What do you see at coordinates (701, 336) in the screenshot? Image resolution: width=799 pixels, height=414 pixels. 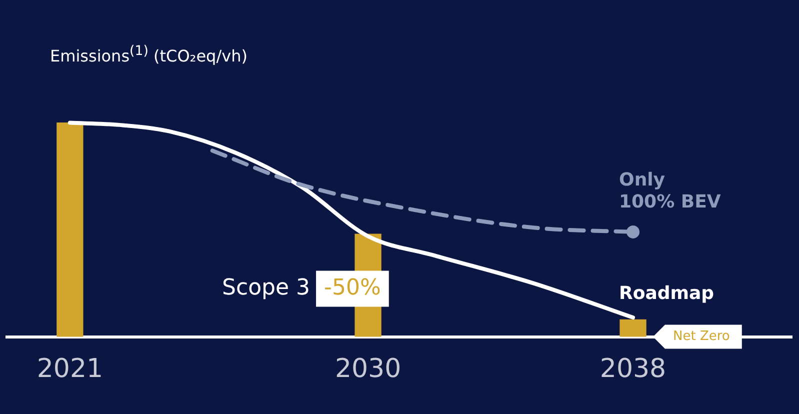 I see `annotation: Net Zero` at bounding box center [701, 336].